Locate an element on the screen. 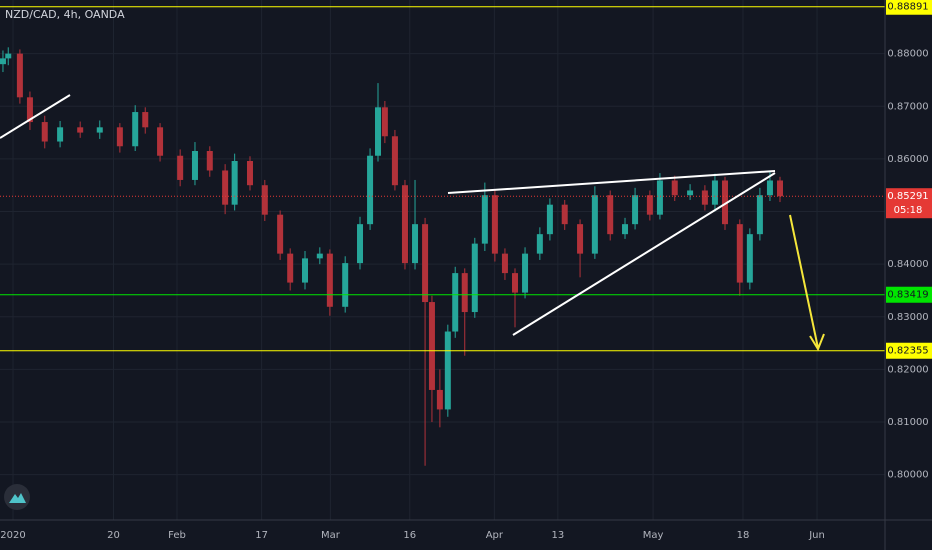  y-tick-label: 0.87000 is located at coordinates (907, 106).